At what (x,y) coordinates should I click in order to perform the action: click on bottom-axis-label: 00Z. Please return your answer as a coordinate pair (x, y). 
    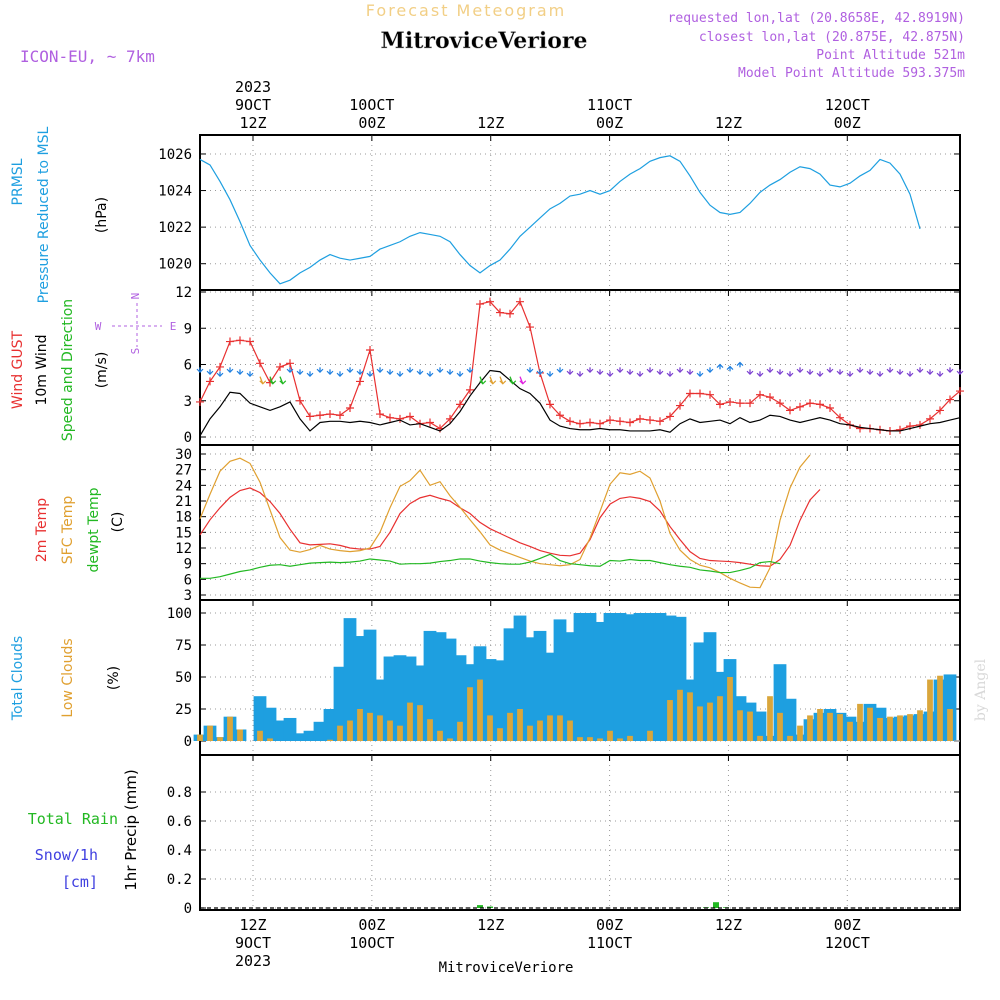
    Looking at the image, I should click on (609, 925).